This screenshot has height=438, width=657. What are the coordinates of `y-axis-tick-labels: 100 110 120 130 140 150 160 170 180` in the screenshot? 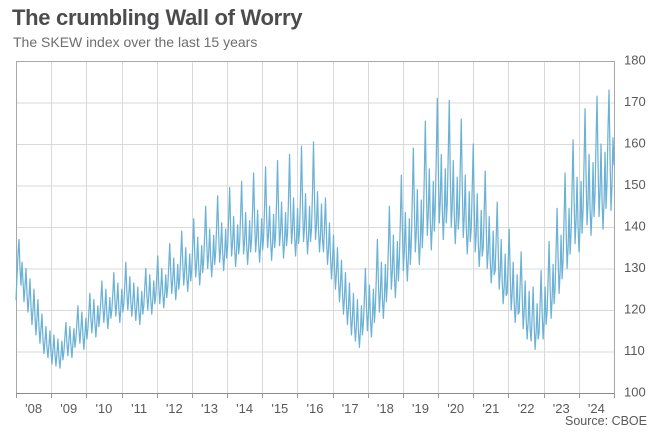 It's located at (635, 225).